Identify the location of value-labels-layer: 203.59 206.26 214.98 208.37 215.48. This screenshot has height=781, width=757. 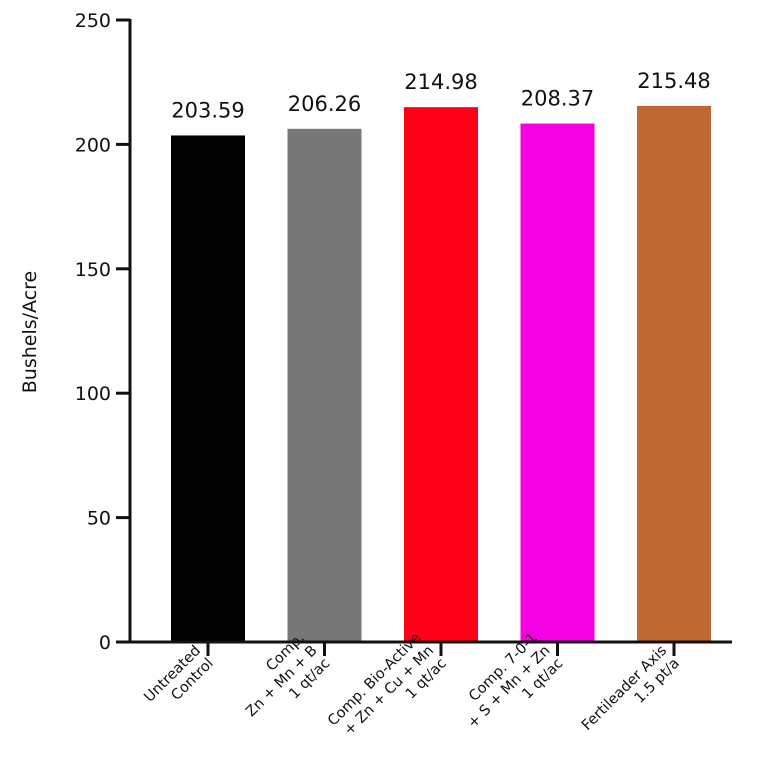
(440, 96).